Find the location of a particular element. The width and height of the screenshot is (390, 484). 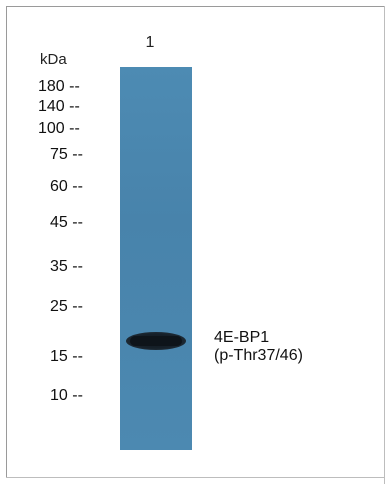

marker-180: 180 -- is located at coordinates (59, 86).